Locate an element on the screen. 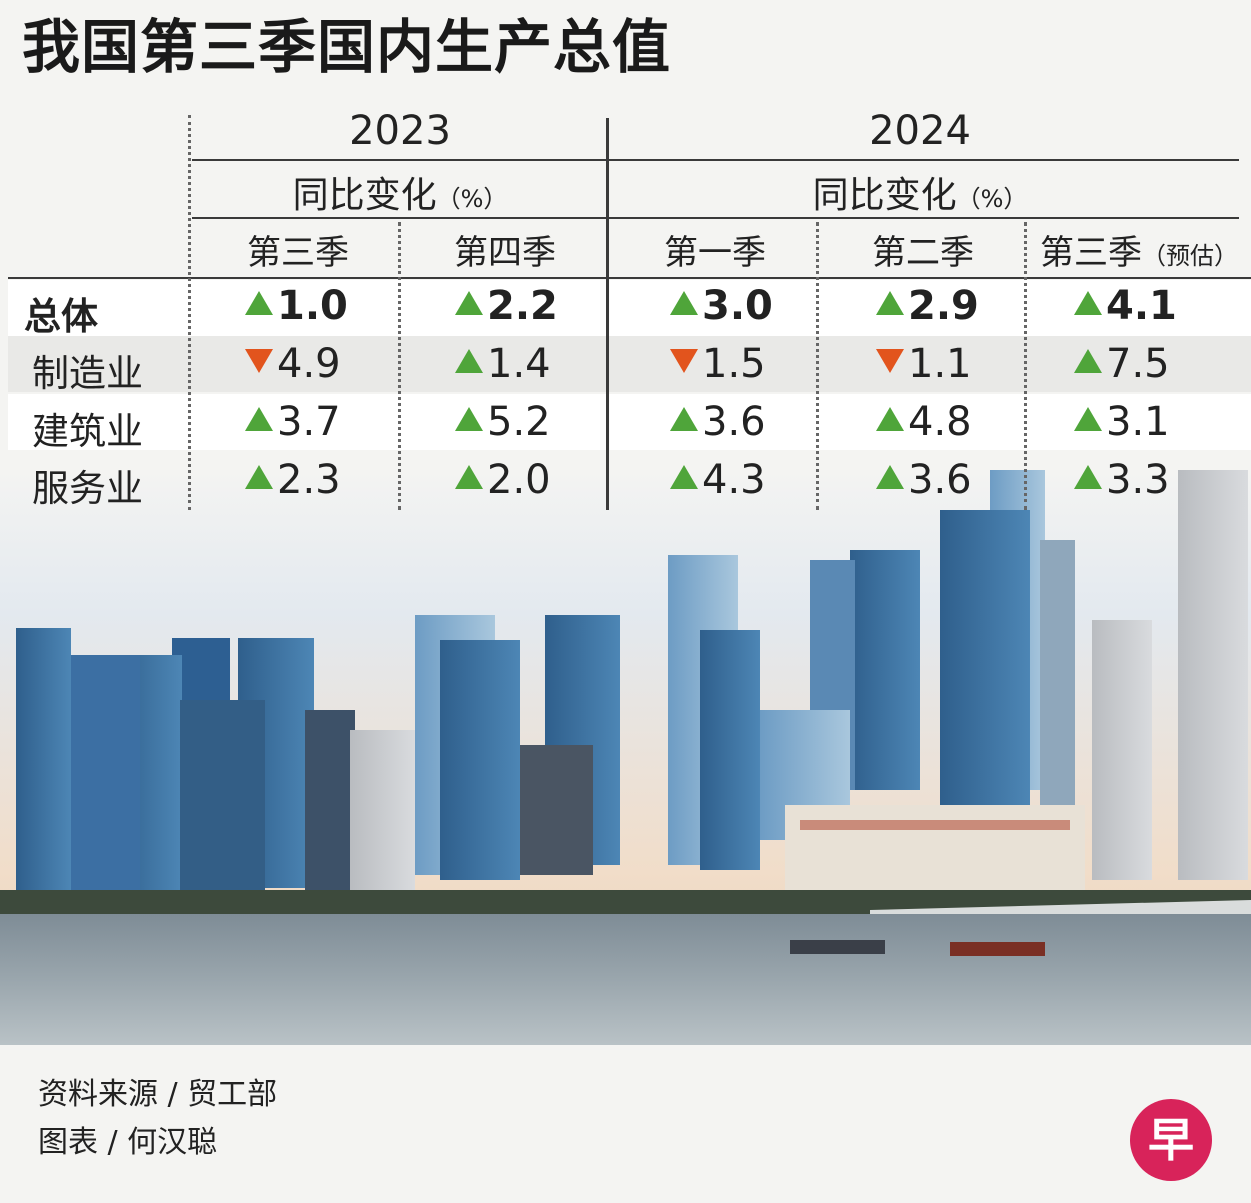  cell-value: 2.0 is located at coordinates (519, 480).